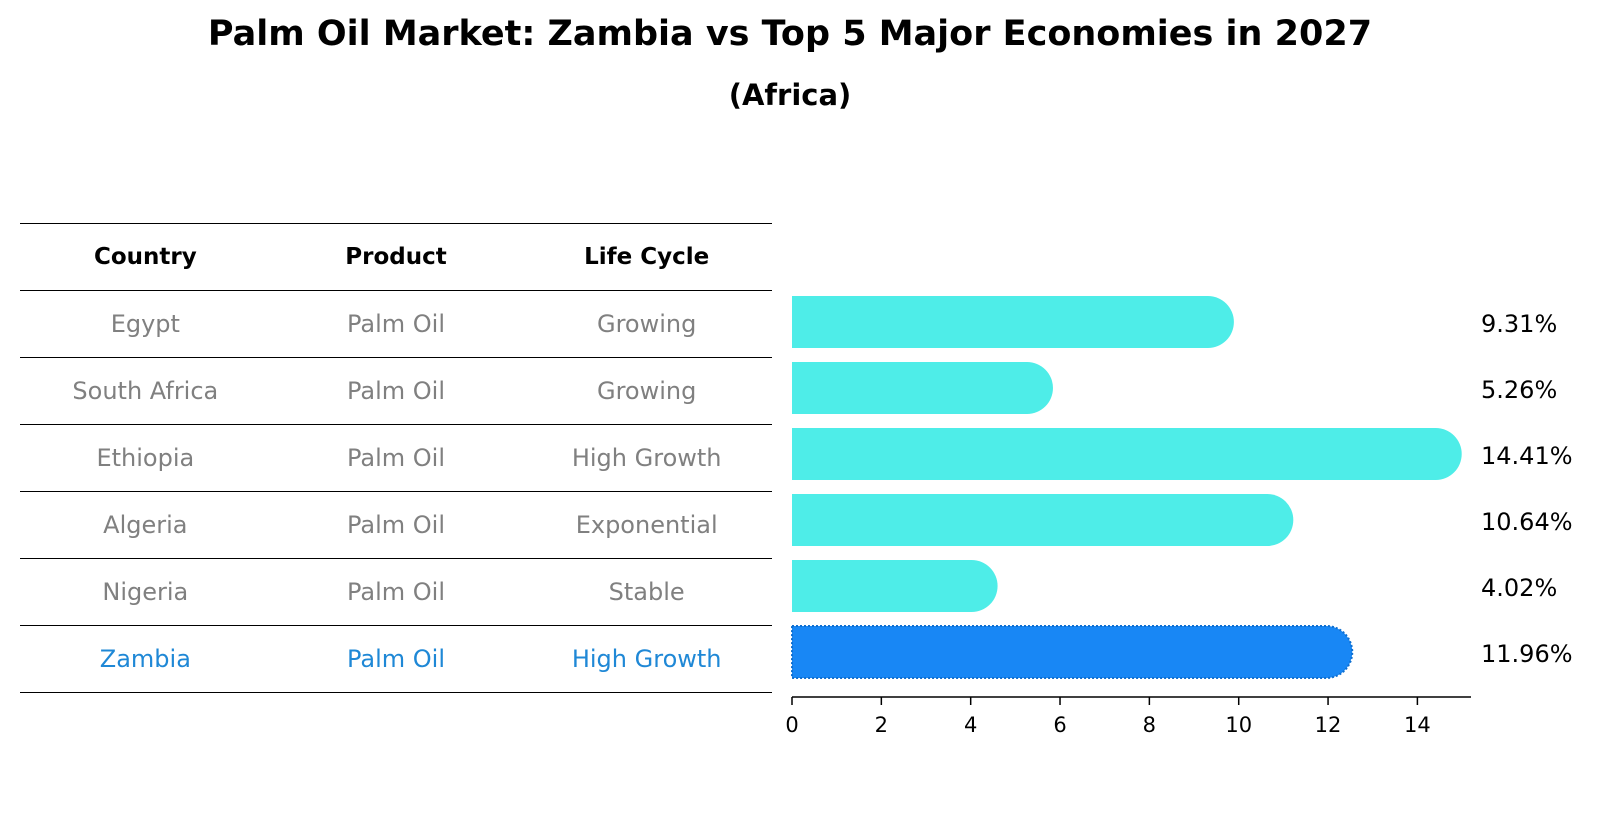 The image size is (1604, 823). I want to click on value-label: 14.41%, so click(1527, 456).